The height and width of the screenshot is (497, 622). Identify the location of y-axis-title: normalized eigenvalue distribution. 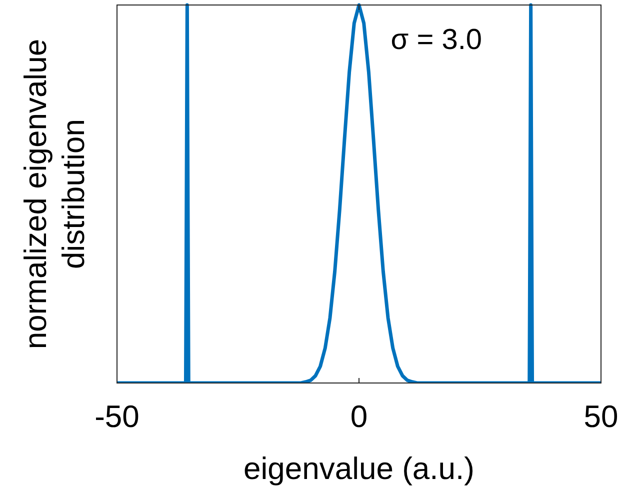
(54, 194).